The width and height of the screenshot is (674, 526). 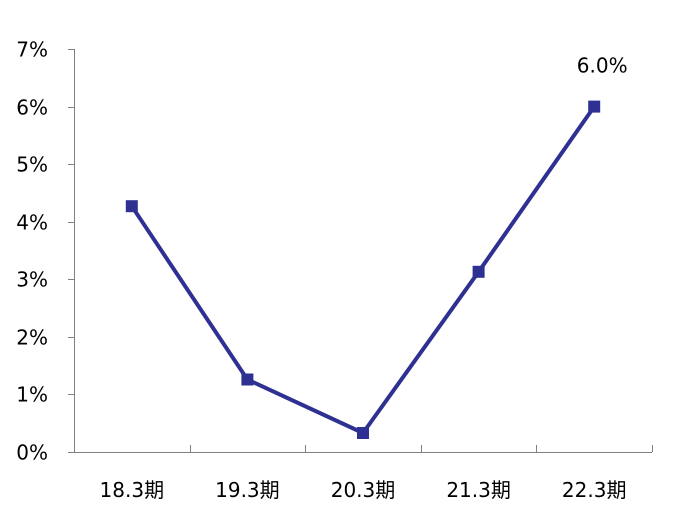 What do you see at coordinates (363, 490) in the screenshot?
I see `x-tick-label: 20.3期` at bounding box center [363, 490].